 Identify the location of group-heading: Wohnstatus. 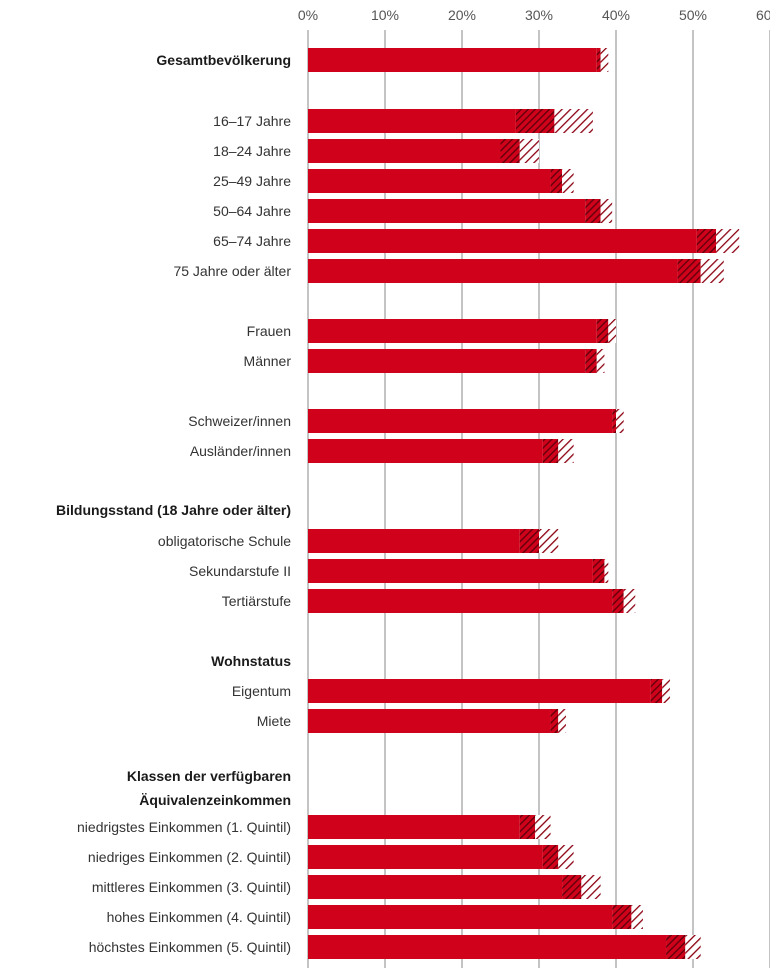
(251, 661).